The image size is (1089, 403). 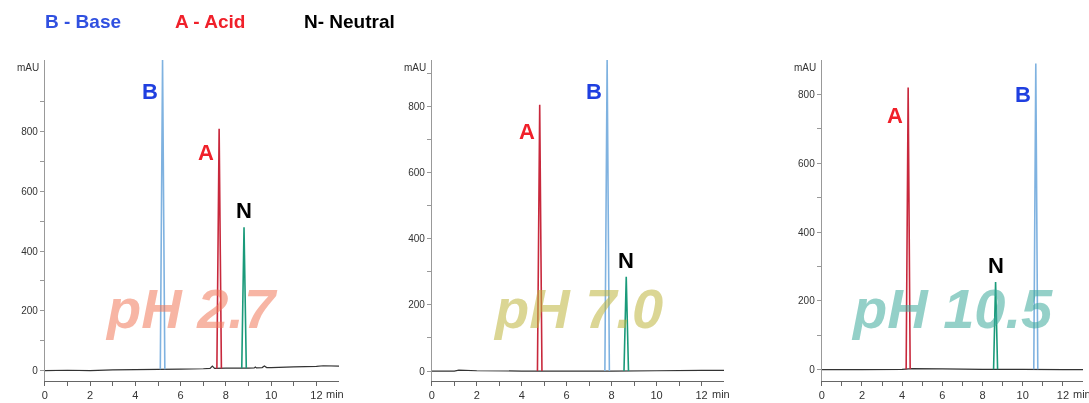 I want to click on text: N- Neutral, so click(x=349, y=21).